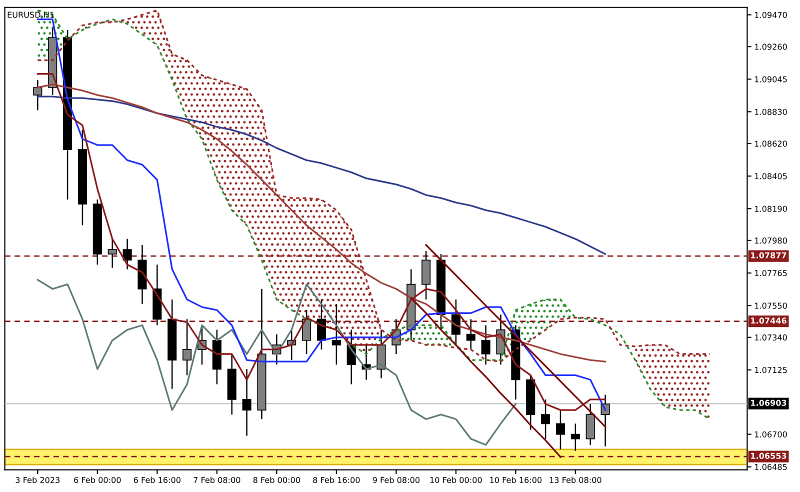  What do you see at coordinates (771, 209) in the screenshot?
I see `y-tick-label: 1.08190` at bounding box center [771, 209].